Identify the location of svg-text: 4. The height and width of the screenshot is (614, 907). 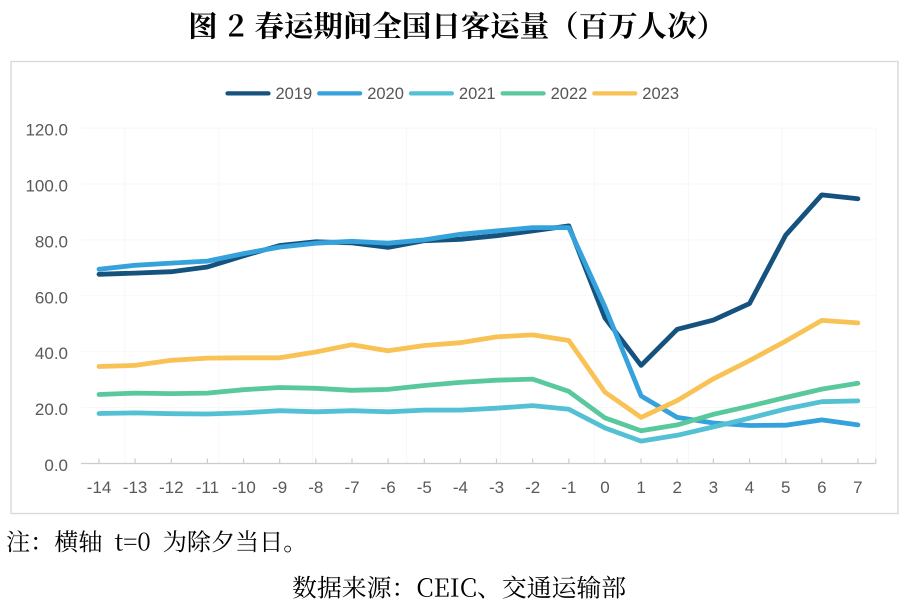
(749, 487).